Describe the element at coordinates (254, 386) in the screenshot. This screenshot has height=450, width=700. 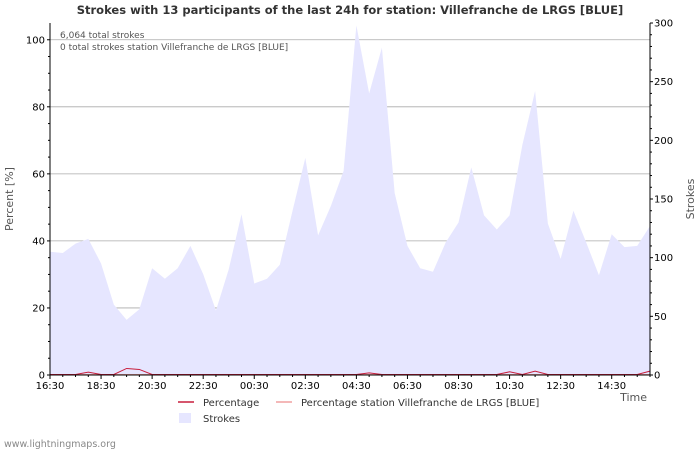
I see `x-tick-label: 00:30` at that location.